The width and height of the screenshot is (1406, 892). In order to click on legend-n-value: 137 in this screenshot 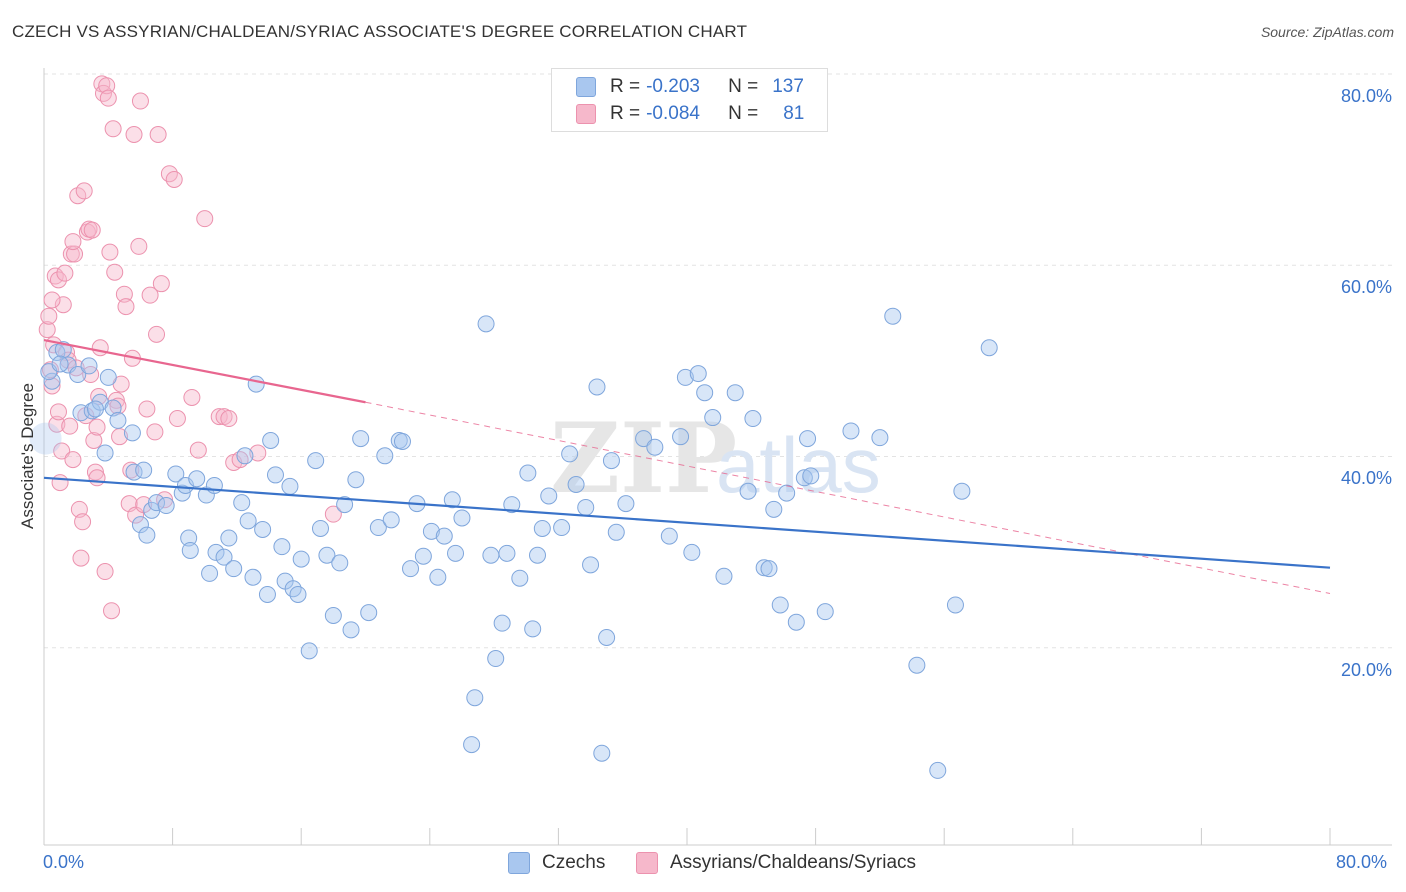, I will do `click(788, 86)`.